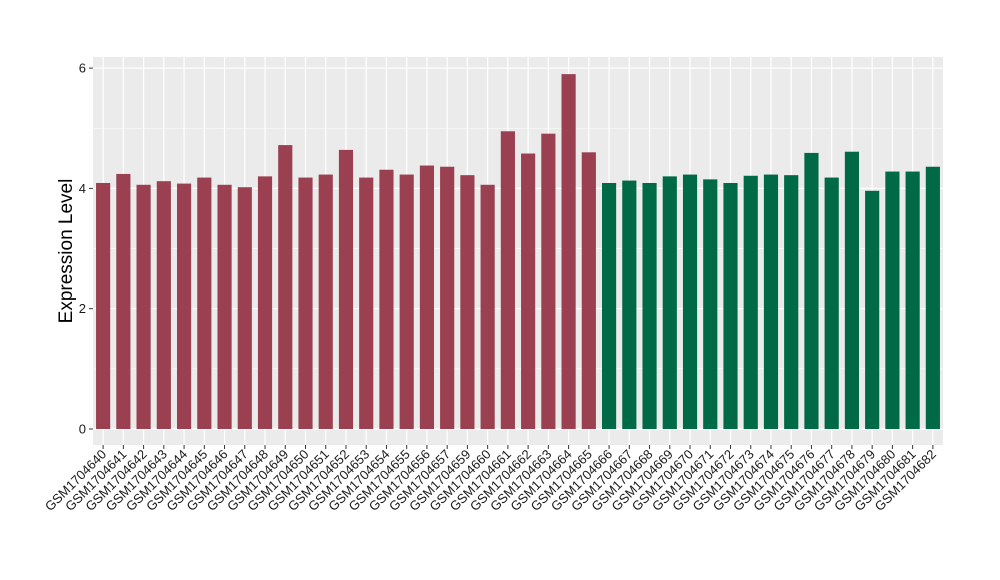 The width and height of the screenshot is (1000, 580). What do you see at coordinates (649, 305) in the screenshot?
I see `bar-GSM1704668` at bounding box center [649, 305].